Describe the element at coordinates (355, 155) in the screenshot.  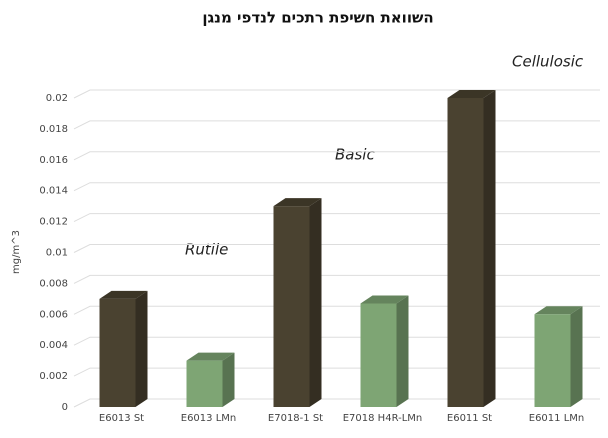
I see `annotation: Basic` at that location.